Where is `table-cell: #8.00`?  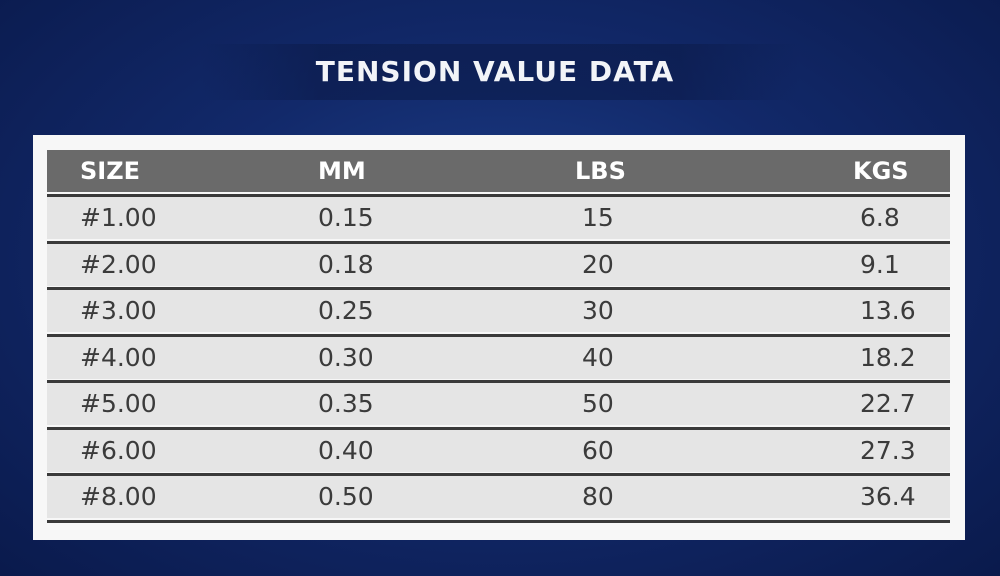
table-cell: #8.00 is located at coordinates (118, 496).